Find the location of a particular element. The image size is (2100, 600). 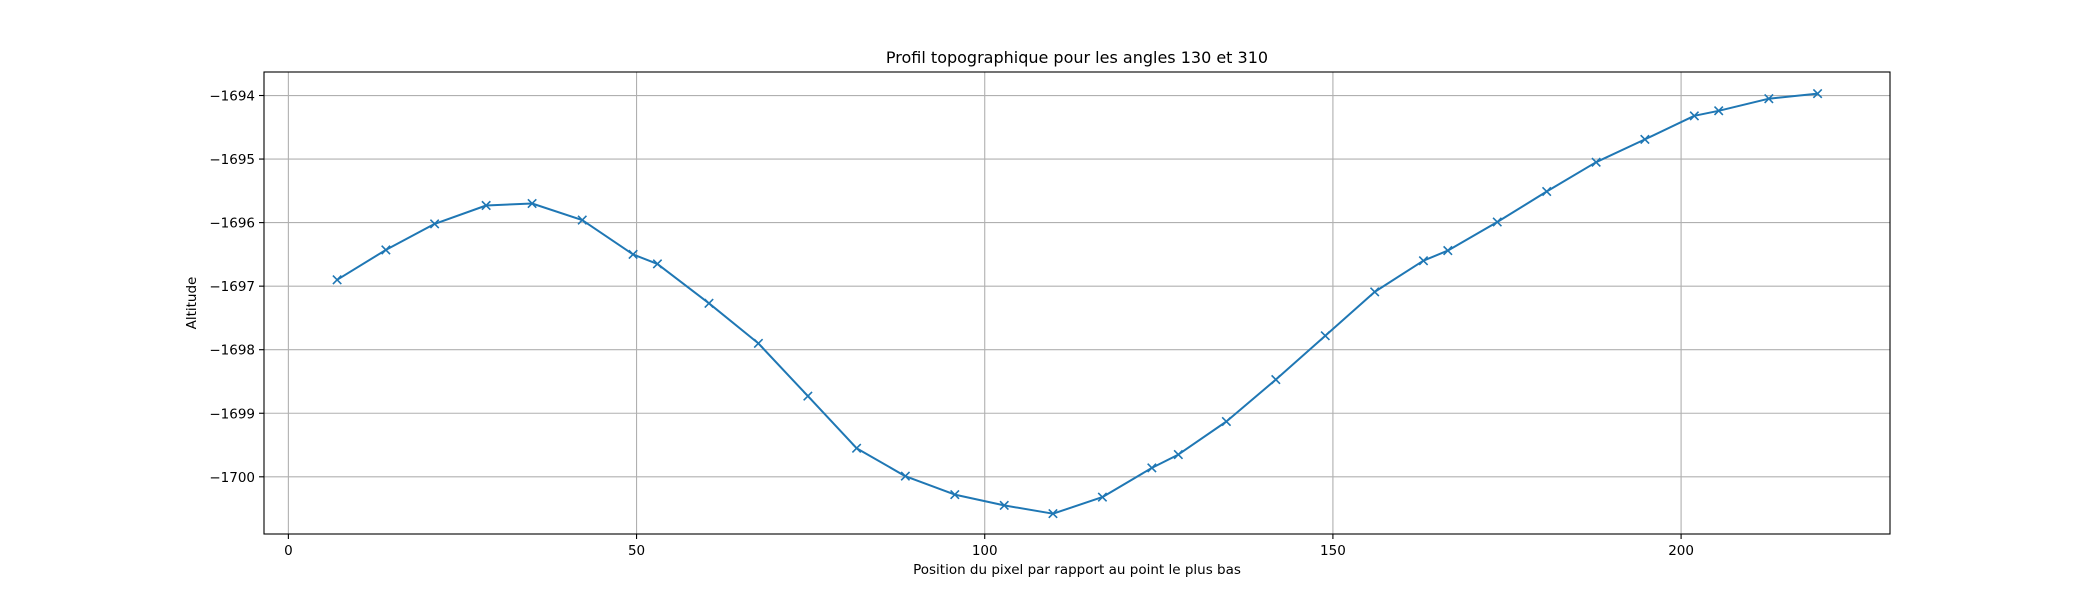

y-tick-label: −1697 is located at coordinates (232, 287).